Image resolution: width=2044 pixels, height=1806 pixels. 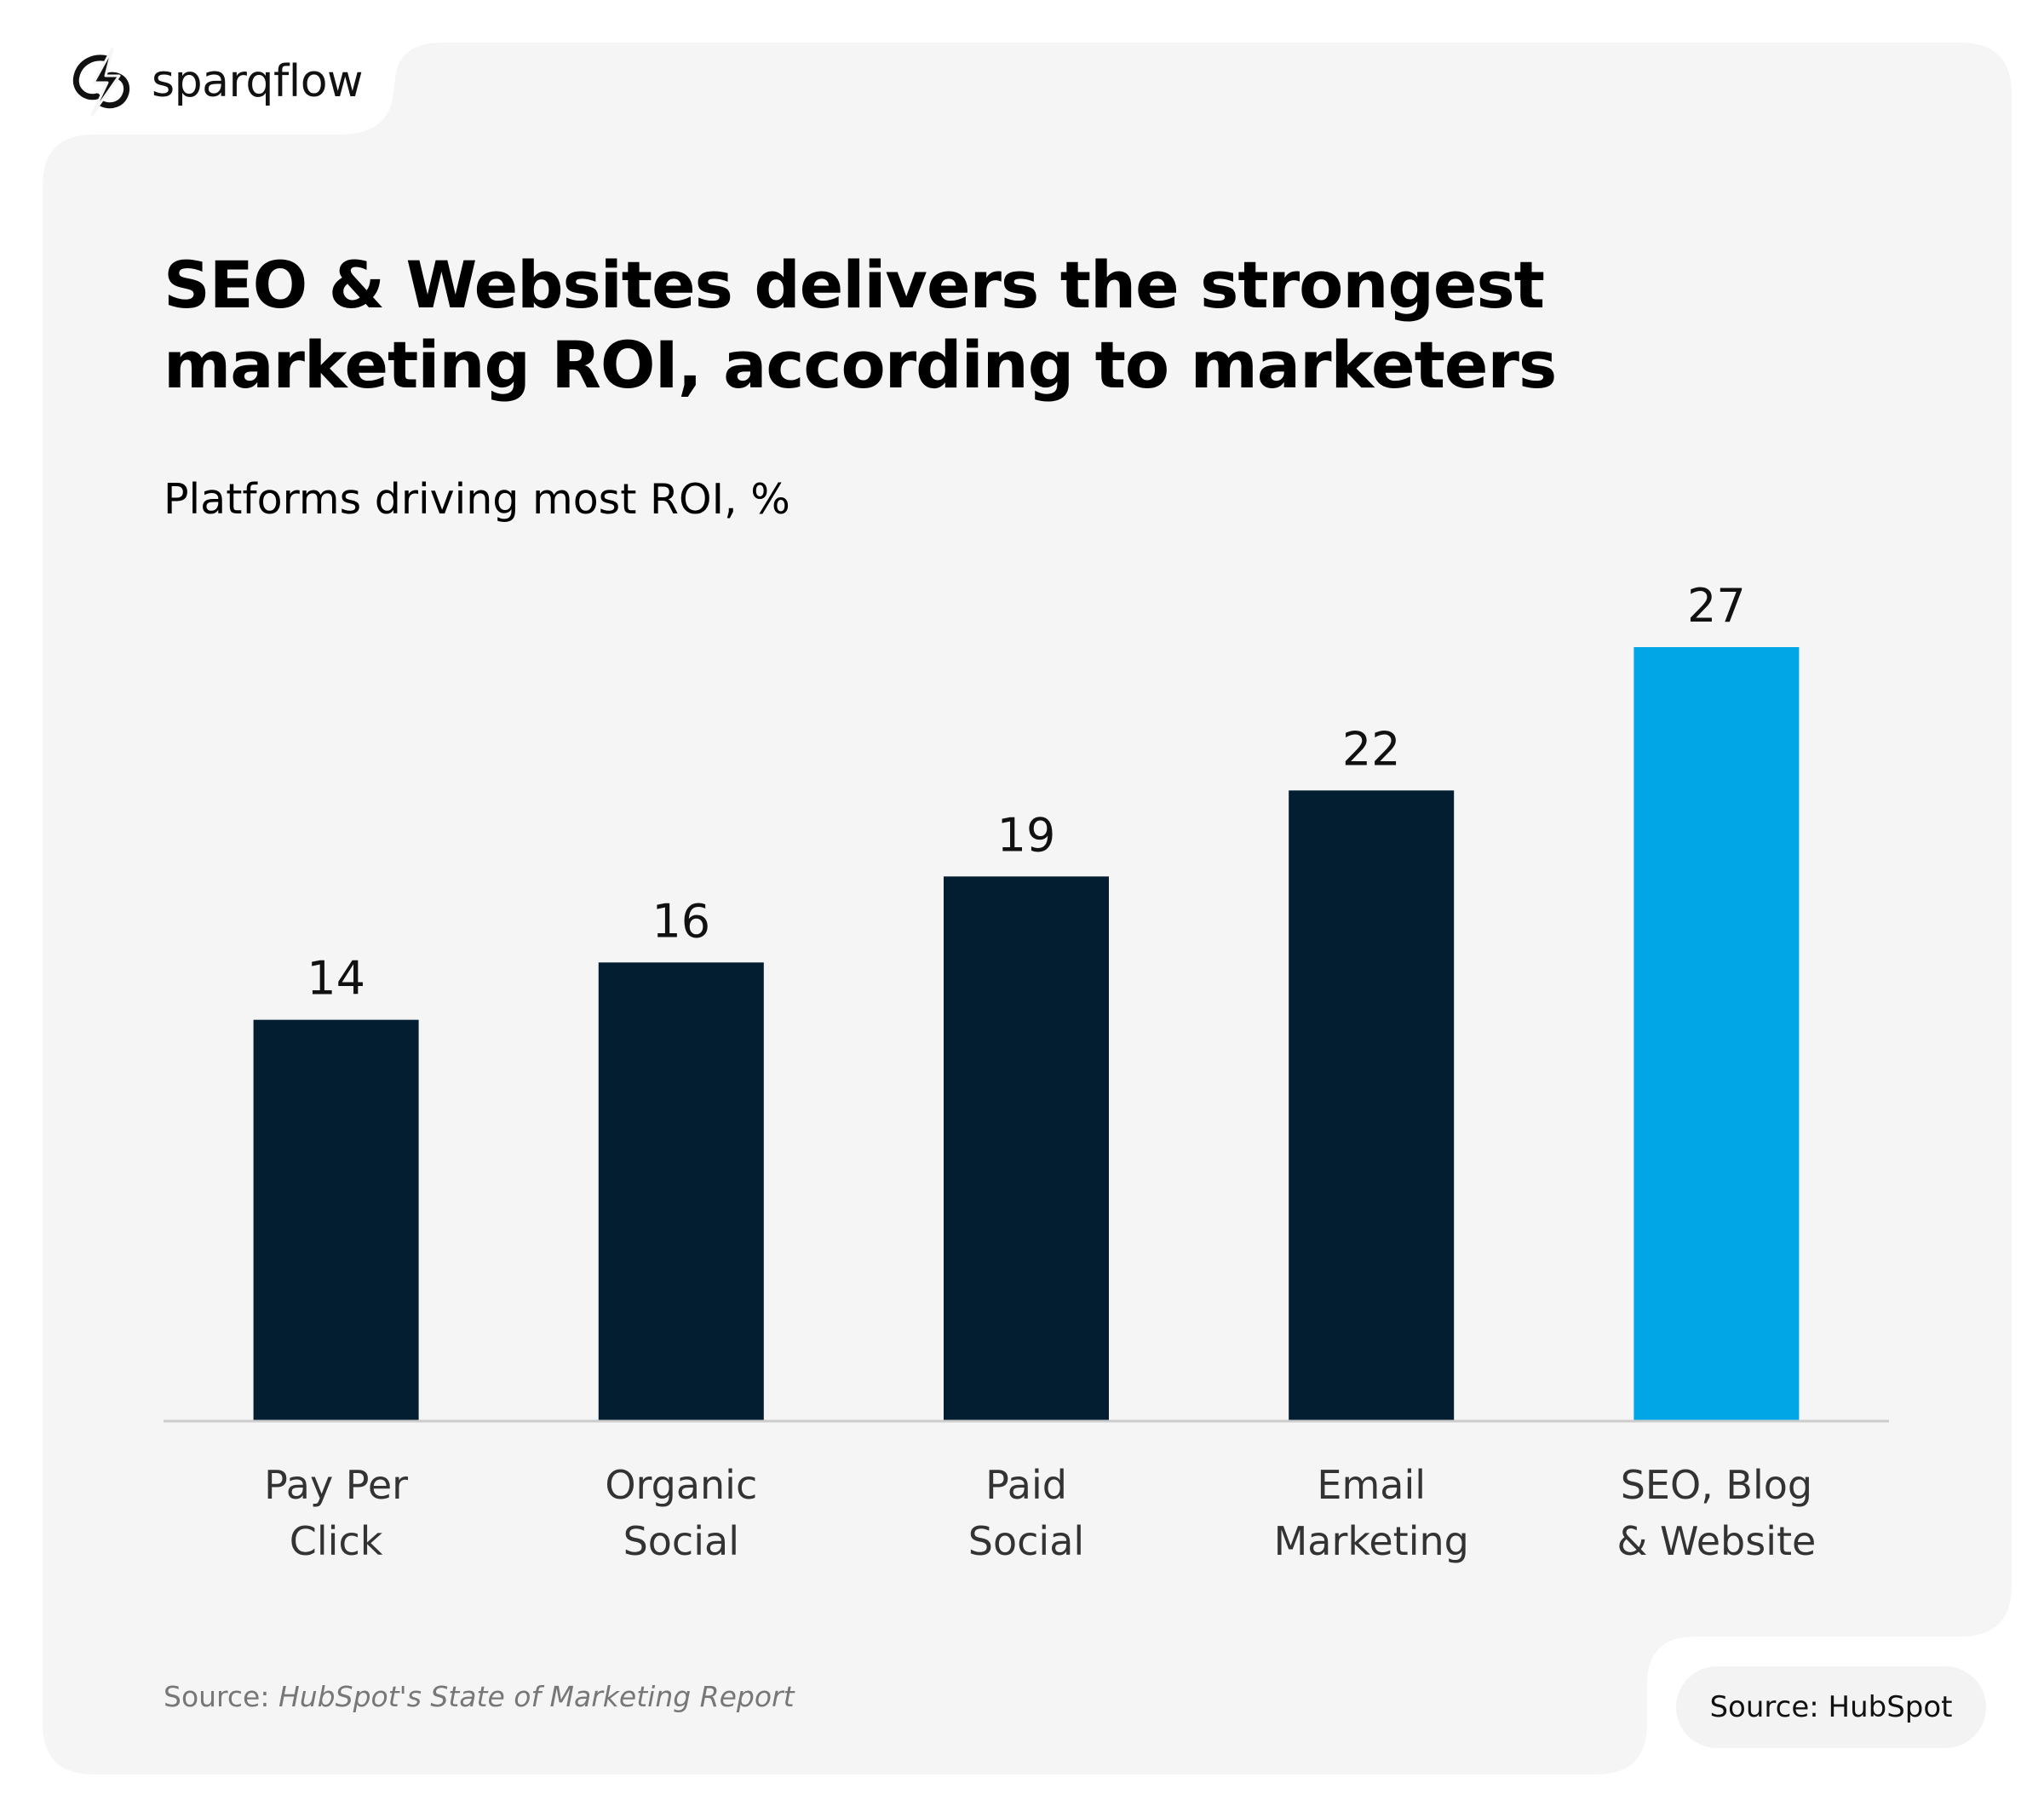 What do you see at coordinates (536, 1696) in the screenshot?
I see `source-publication: HubSpot's State of Marketing Report` at bounding box center [536, 1696].